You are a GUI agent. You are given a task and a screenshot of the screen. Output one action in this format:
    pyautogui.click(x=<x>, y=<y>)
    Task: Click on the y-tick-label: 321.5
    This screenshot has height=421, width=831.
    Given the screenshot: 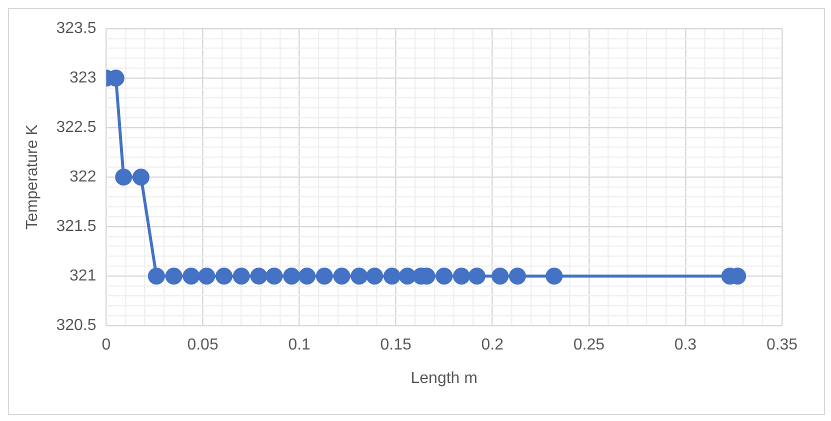 What is the action you would take?
    pyautogui.click(x=76, y=227)
    